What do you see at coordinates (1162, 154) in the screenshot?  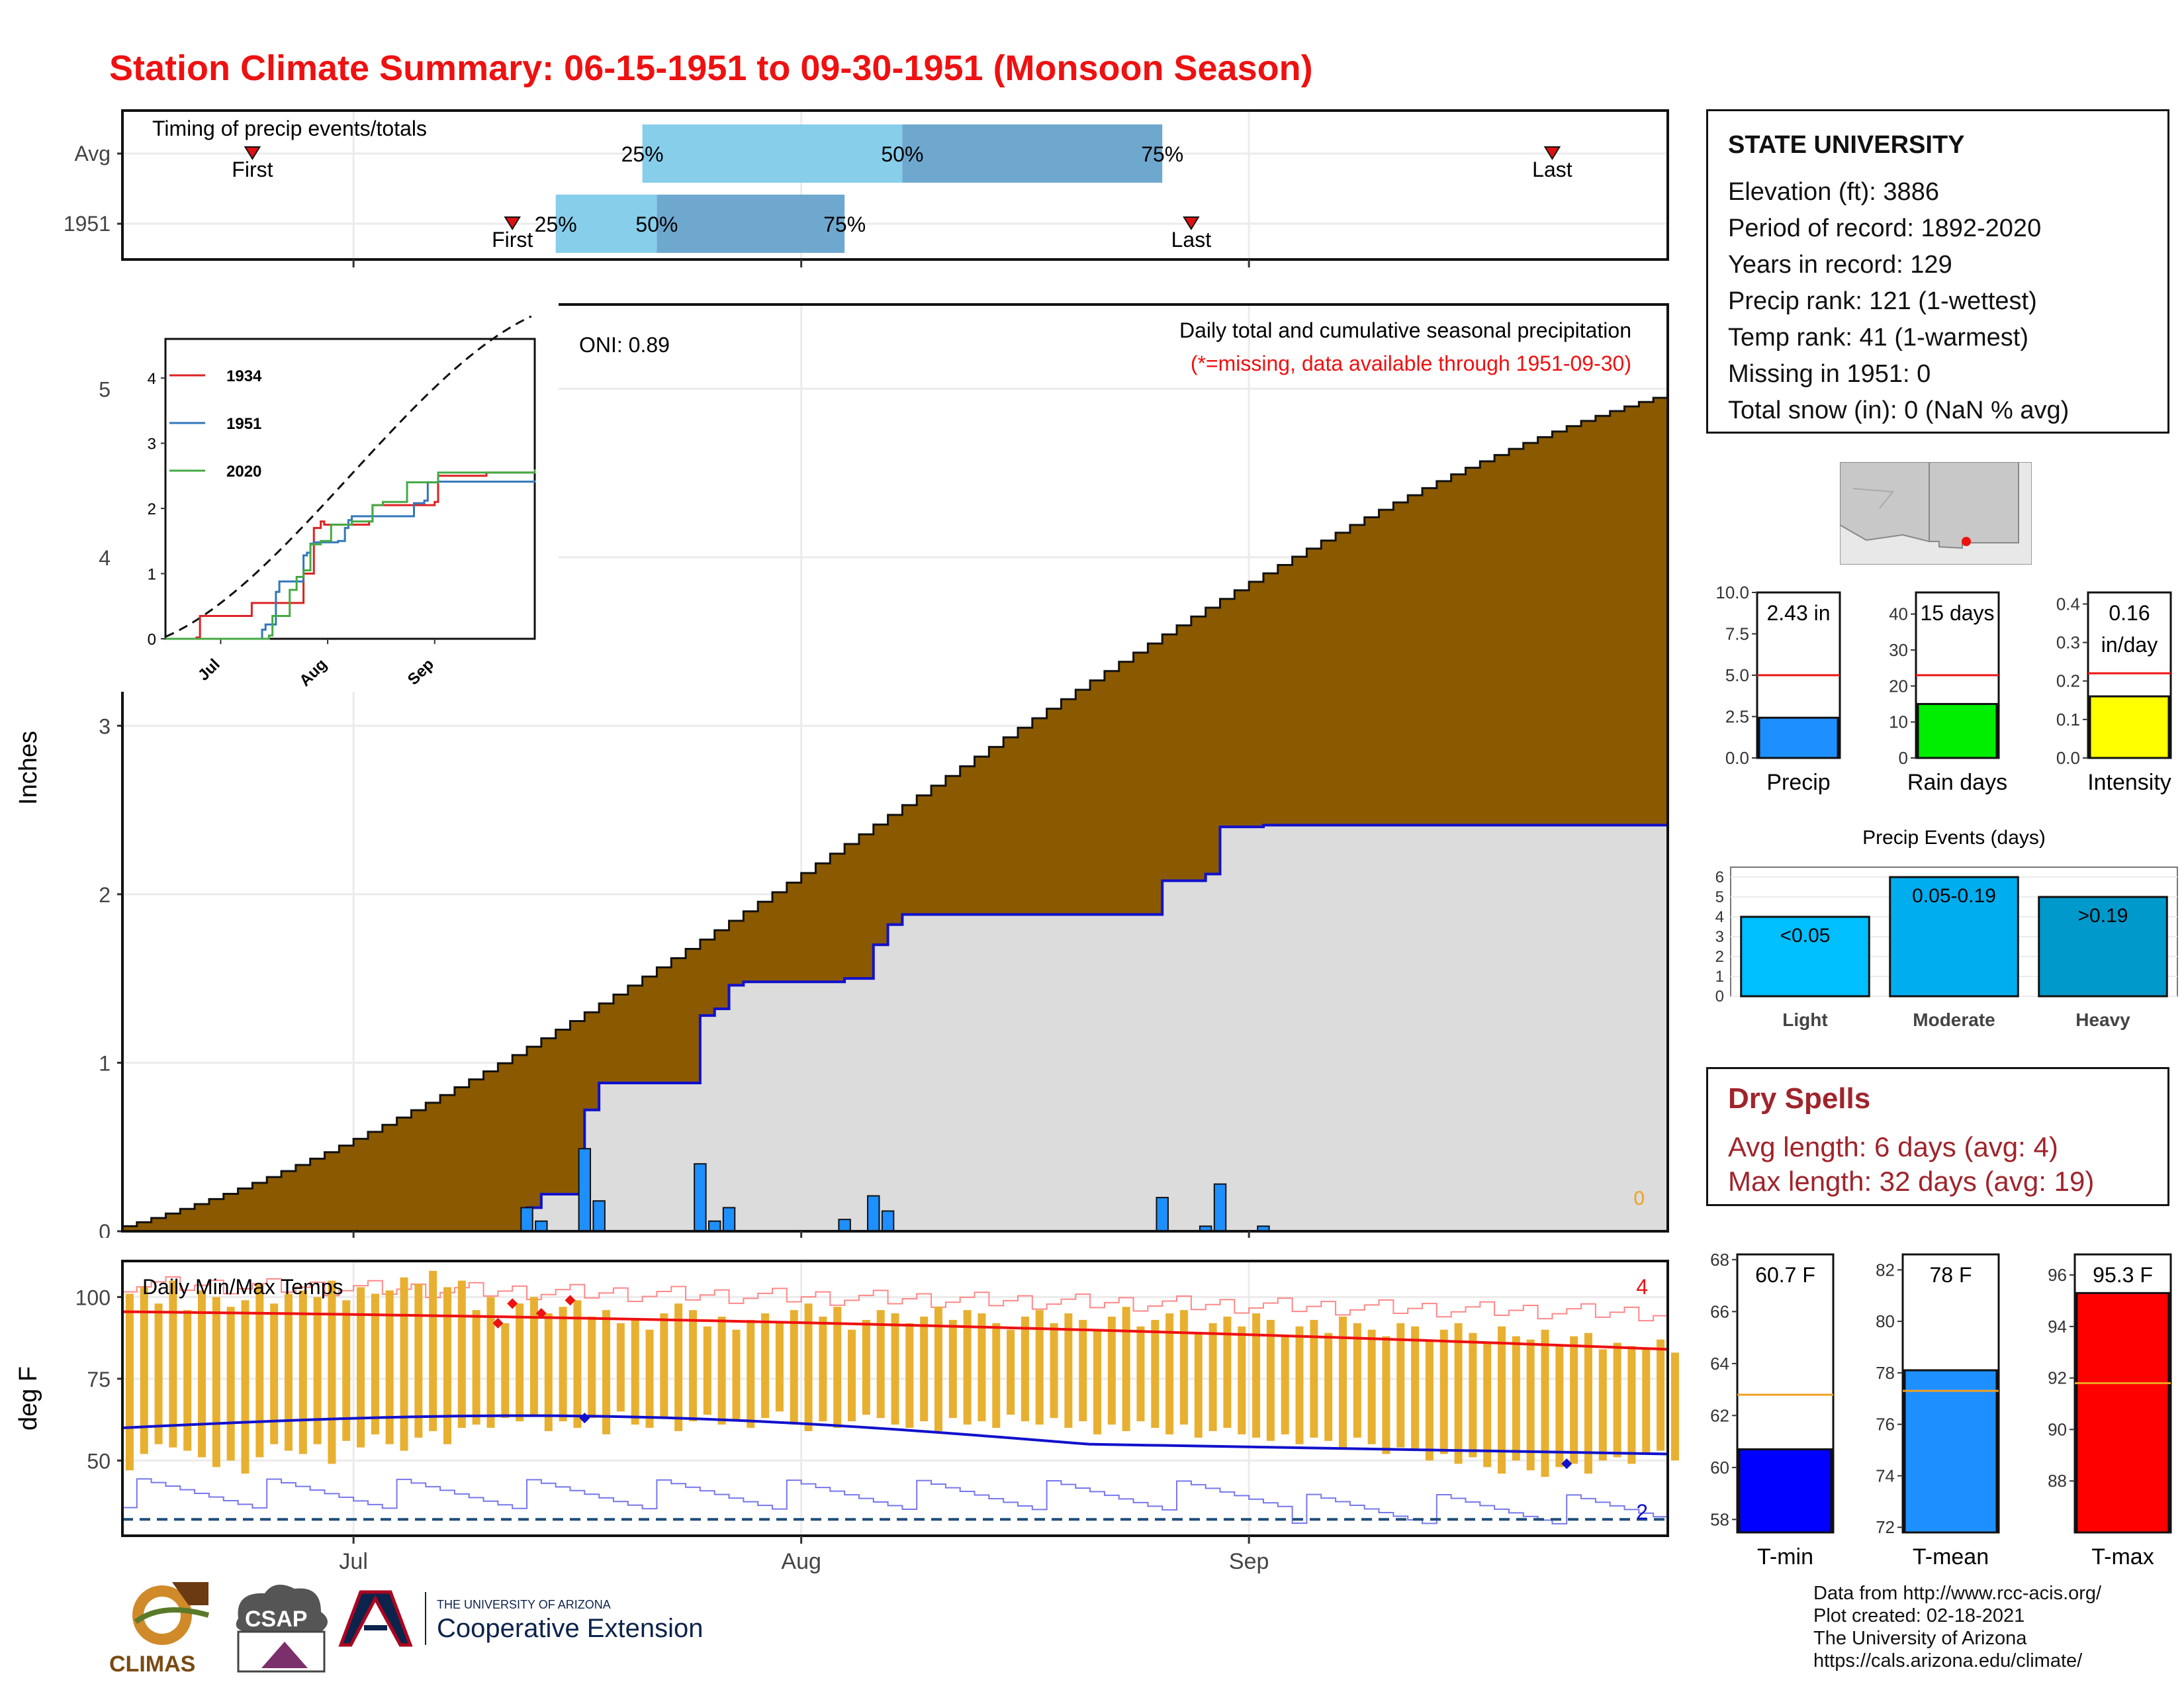 I see `quartile-label: 75%` at bounding box center [1162, 154].